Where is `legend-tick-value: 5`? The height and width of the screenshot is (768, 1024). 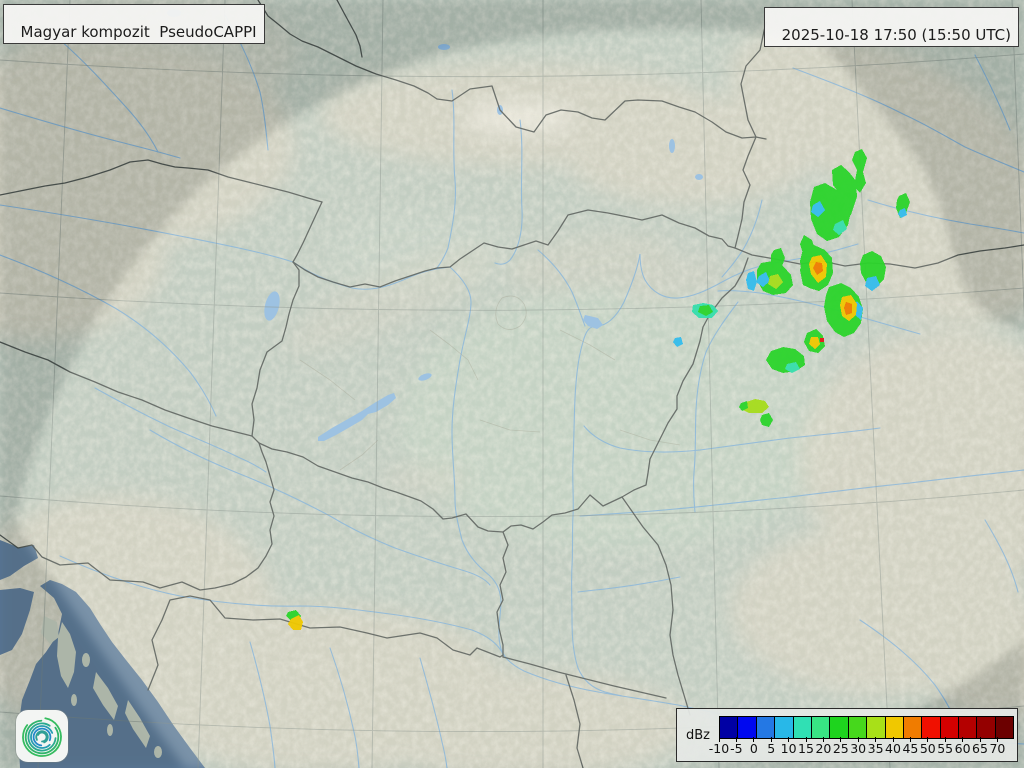
legend-tick-value: 5 is located at coordinates (771, 748).